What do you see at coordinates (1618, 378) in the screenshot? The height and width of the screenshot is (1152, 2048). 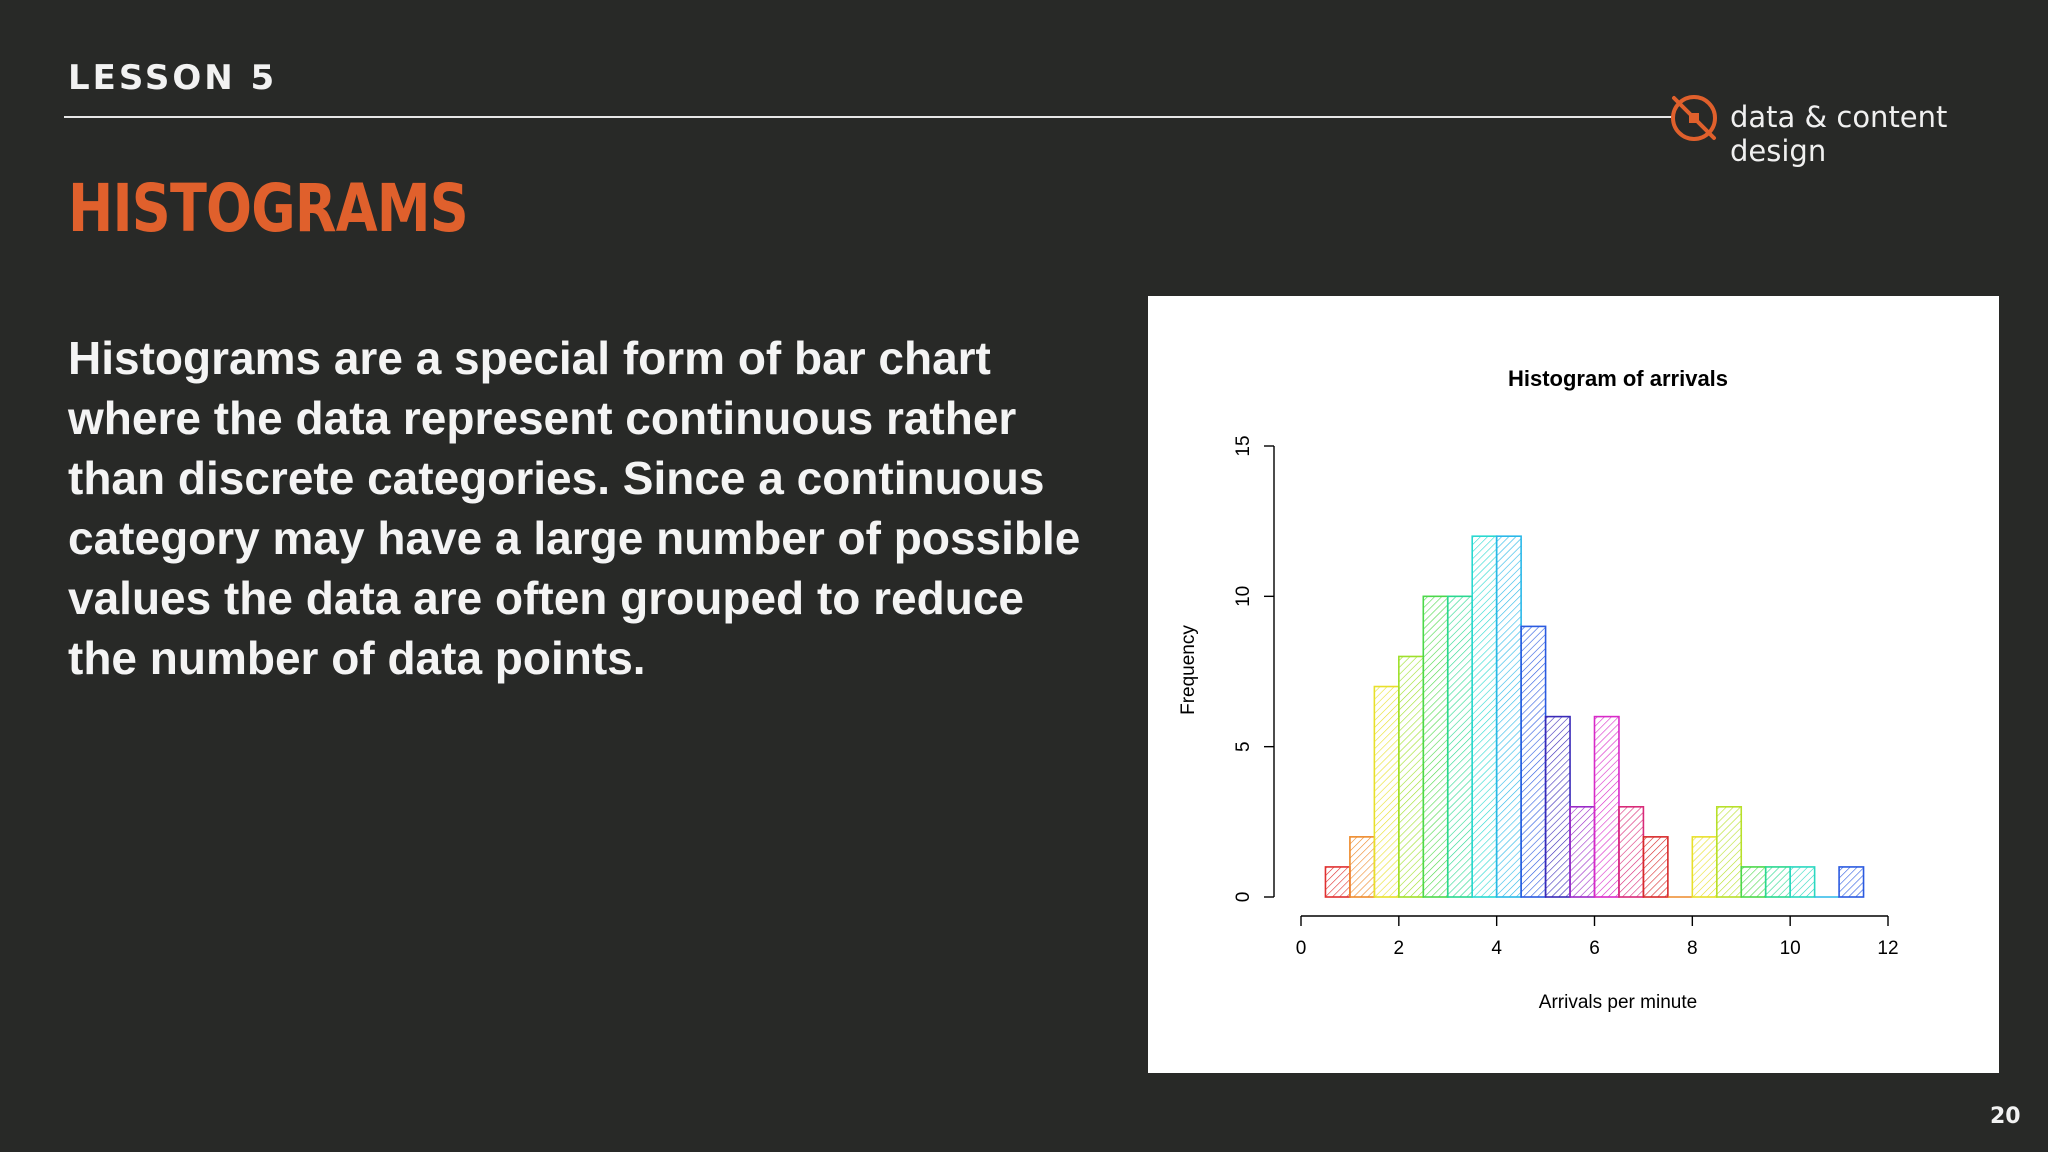 I see `chart-title: Histogram of arrivals` at bounding box center [1618, 378].